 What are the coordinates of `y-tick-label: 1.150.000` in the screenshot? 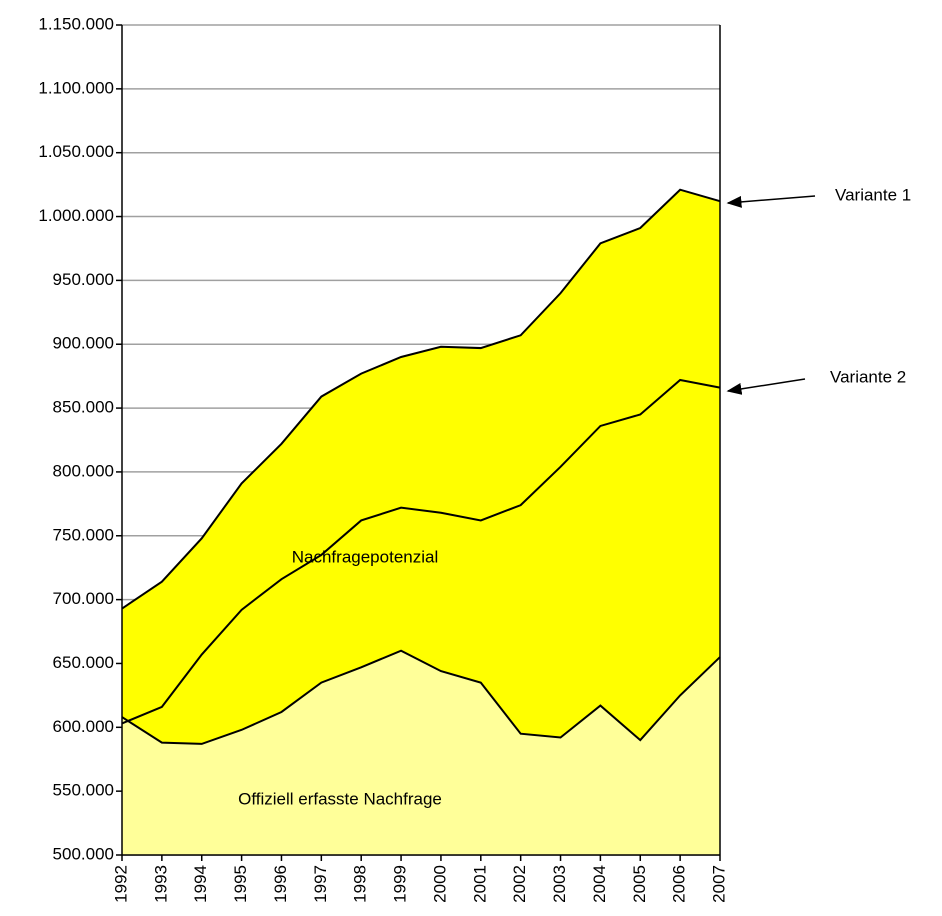 It's located at (76, 23).